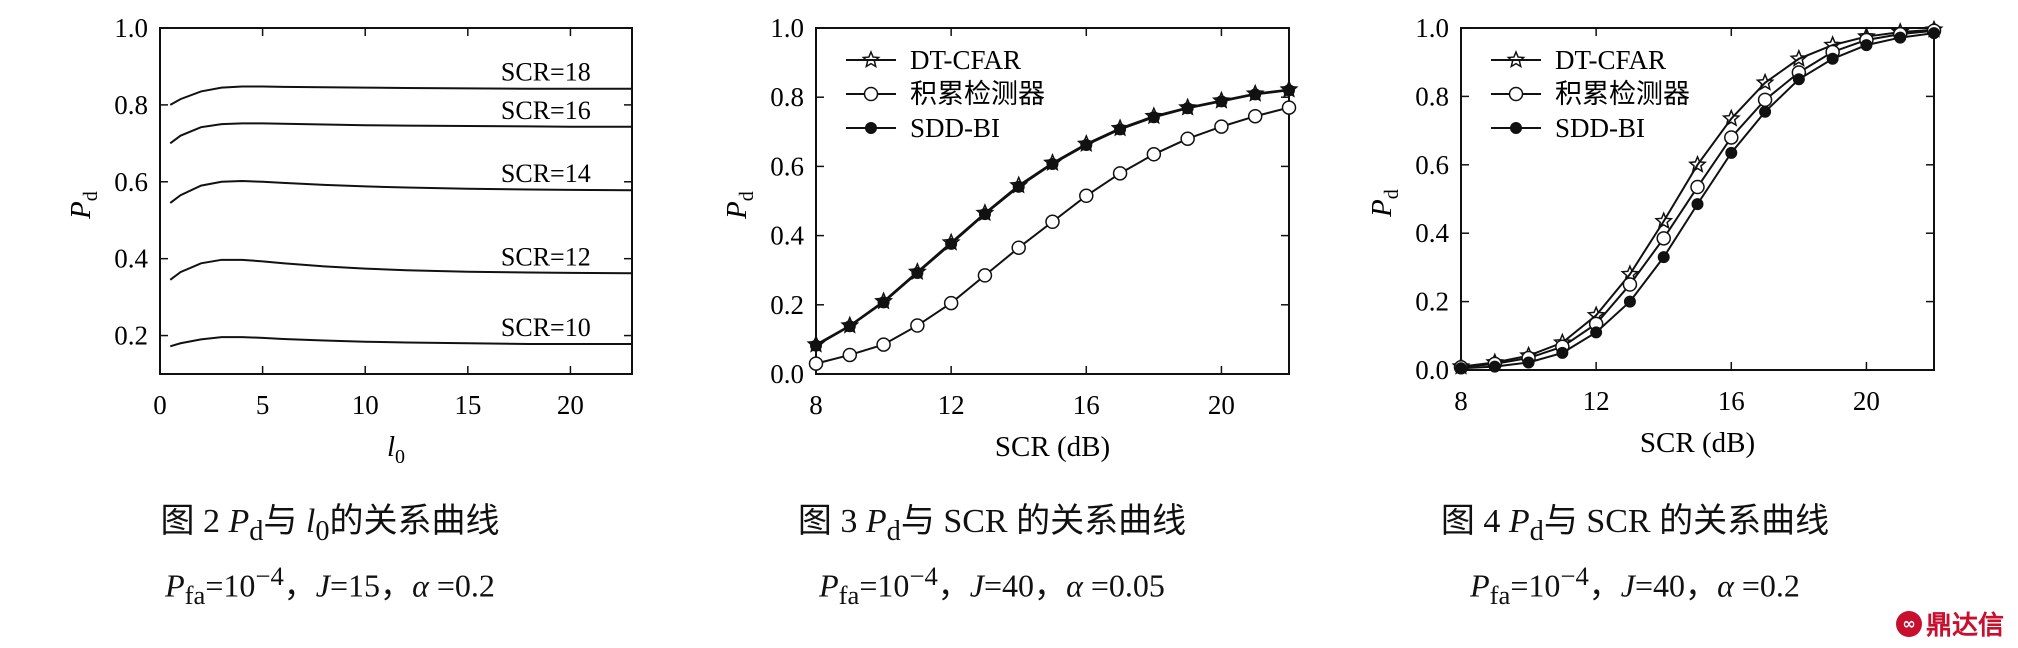 This screenshot has width=2018, height=648. Describe the element at coordinates (976, 585) in the screenshot. I see `param-j: J` at that location.